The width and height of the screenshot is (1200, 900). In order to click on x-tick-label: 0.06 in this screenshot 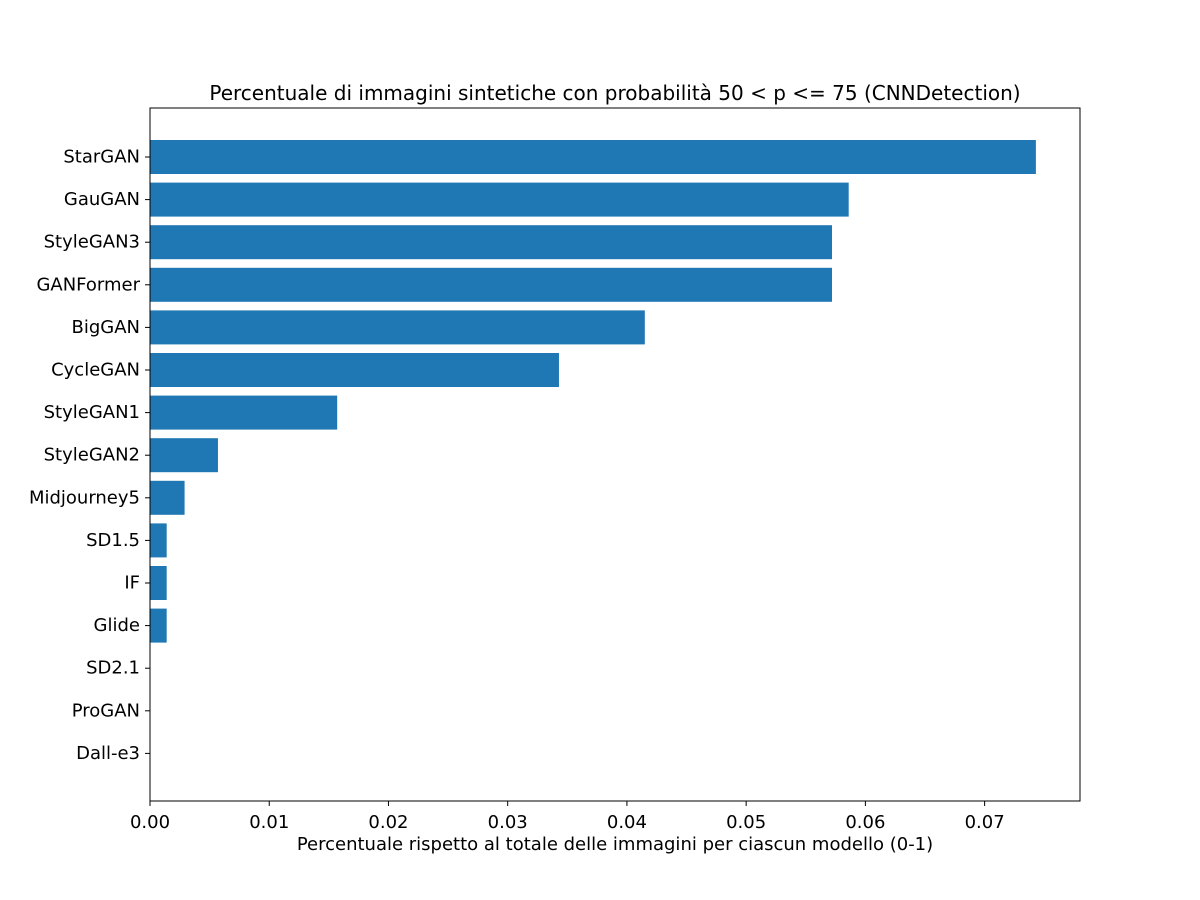, I will do `click(865, 822)`.